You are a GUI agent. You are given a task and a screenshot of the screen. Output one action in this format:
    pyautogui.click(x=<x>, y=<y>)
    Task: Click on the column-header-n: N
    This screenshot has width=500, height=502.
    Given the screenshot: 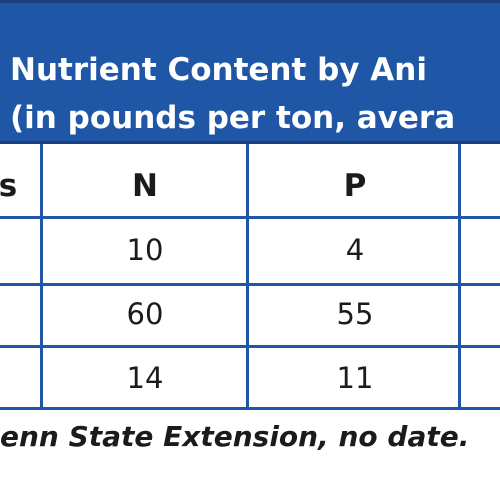 What is the action you would take?
    pyautogui.click(x=145, y=186)
    